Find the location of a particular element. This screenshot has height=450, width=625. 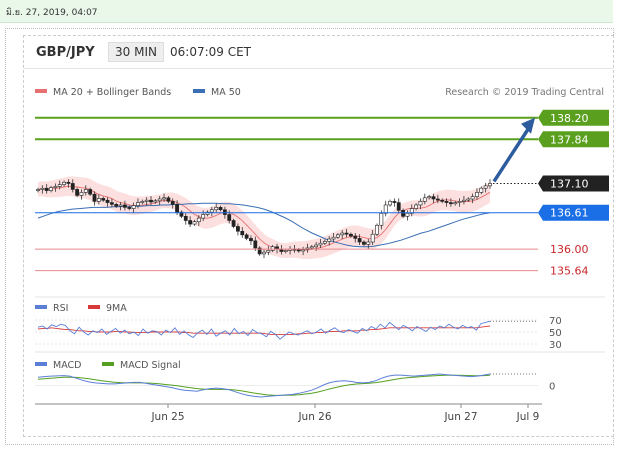

level-tag-136.61 is located at coordinates (573, 212).